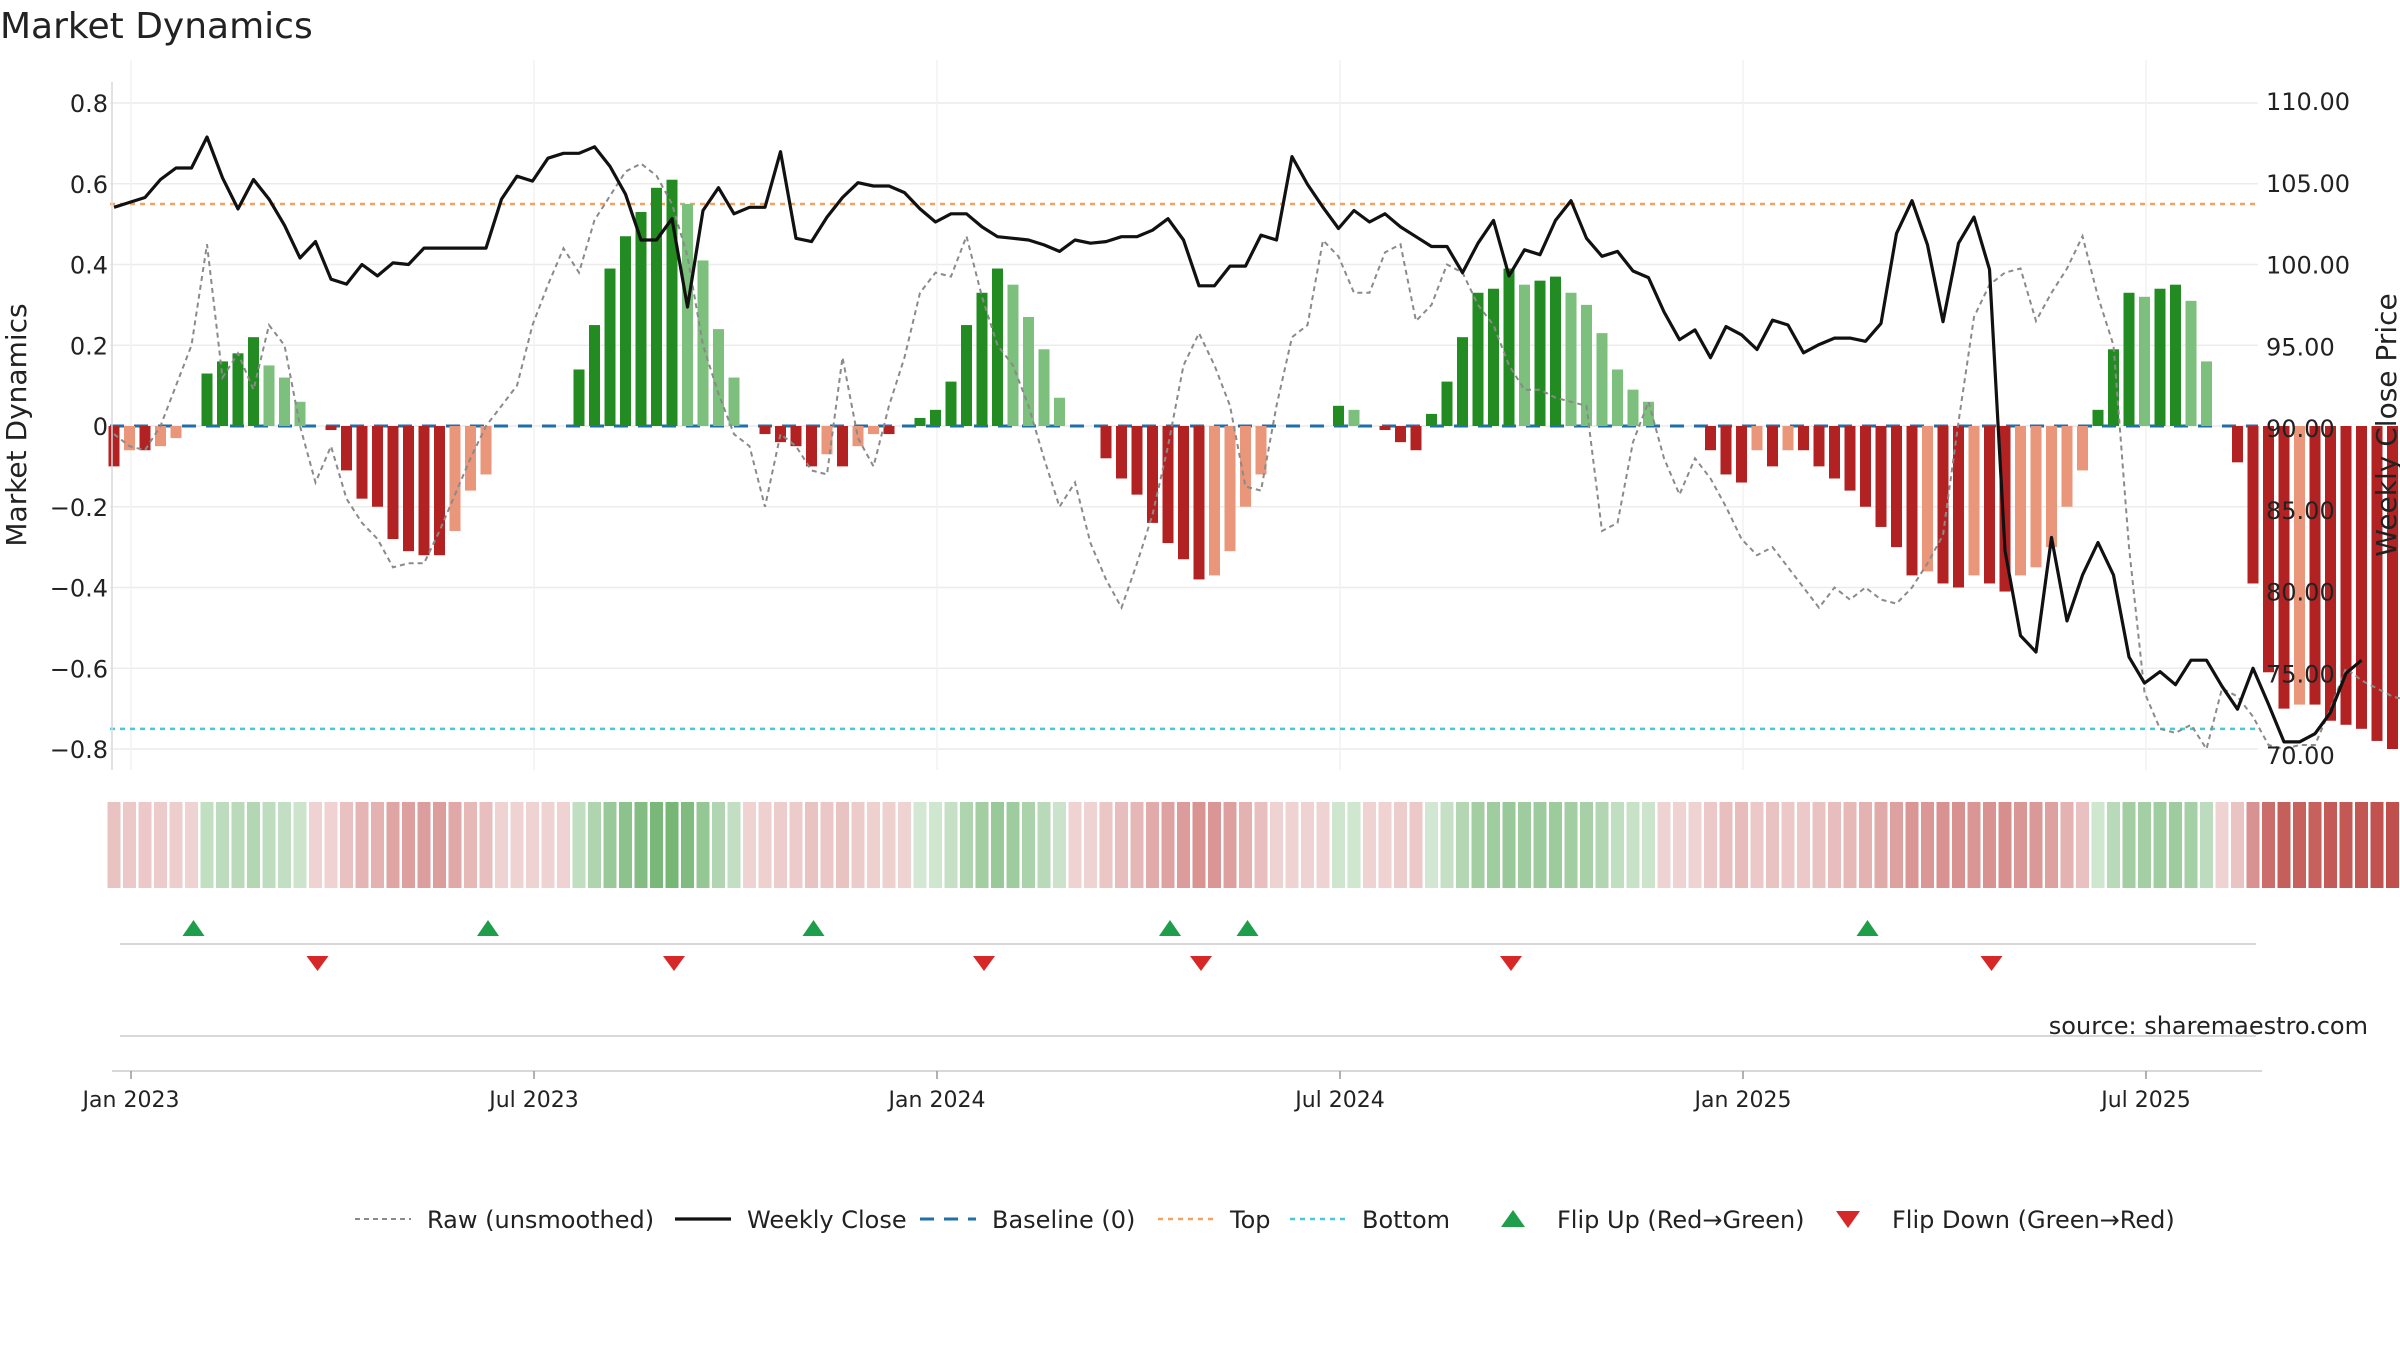 The image size is (2400, 1350). What do you see at coordinates (1339, 1100) in the screenshot?
I see `x-tick-label: Jul 2024` at bounding box center [1339, 1100].